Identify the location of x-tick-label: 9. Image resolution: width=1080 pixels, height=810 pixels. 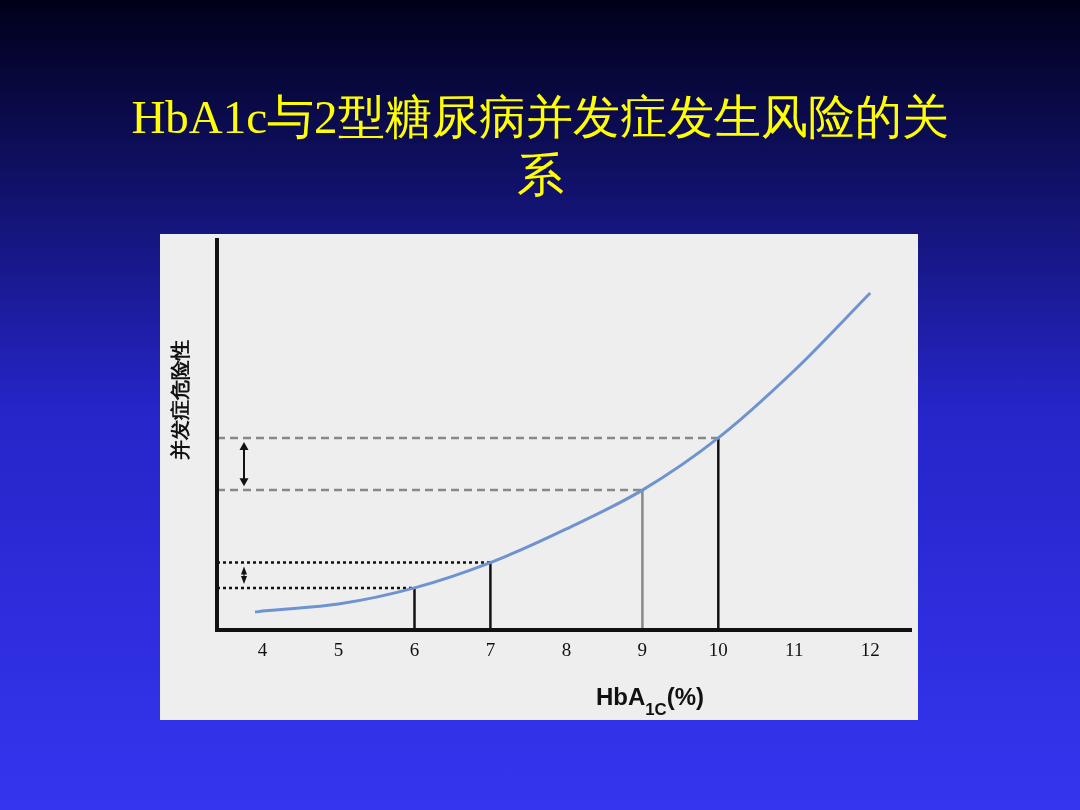
(642, 649).